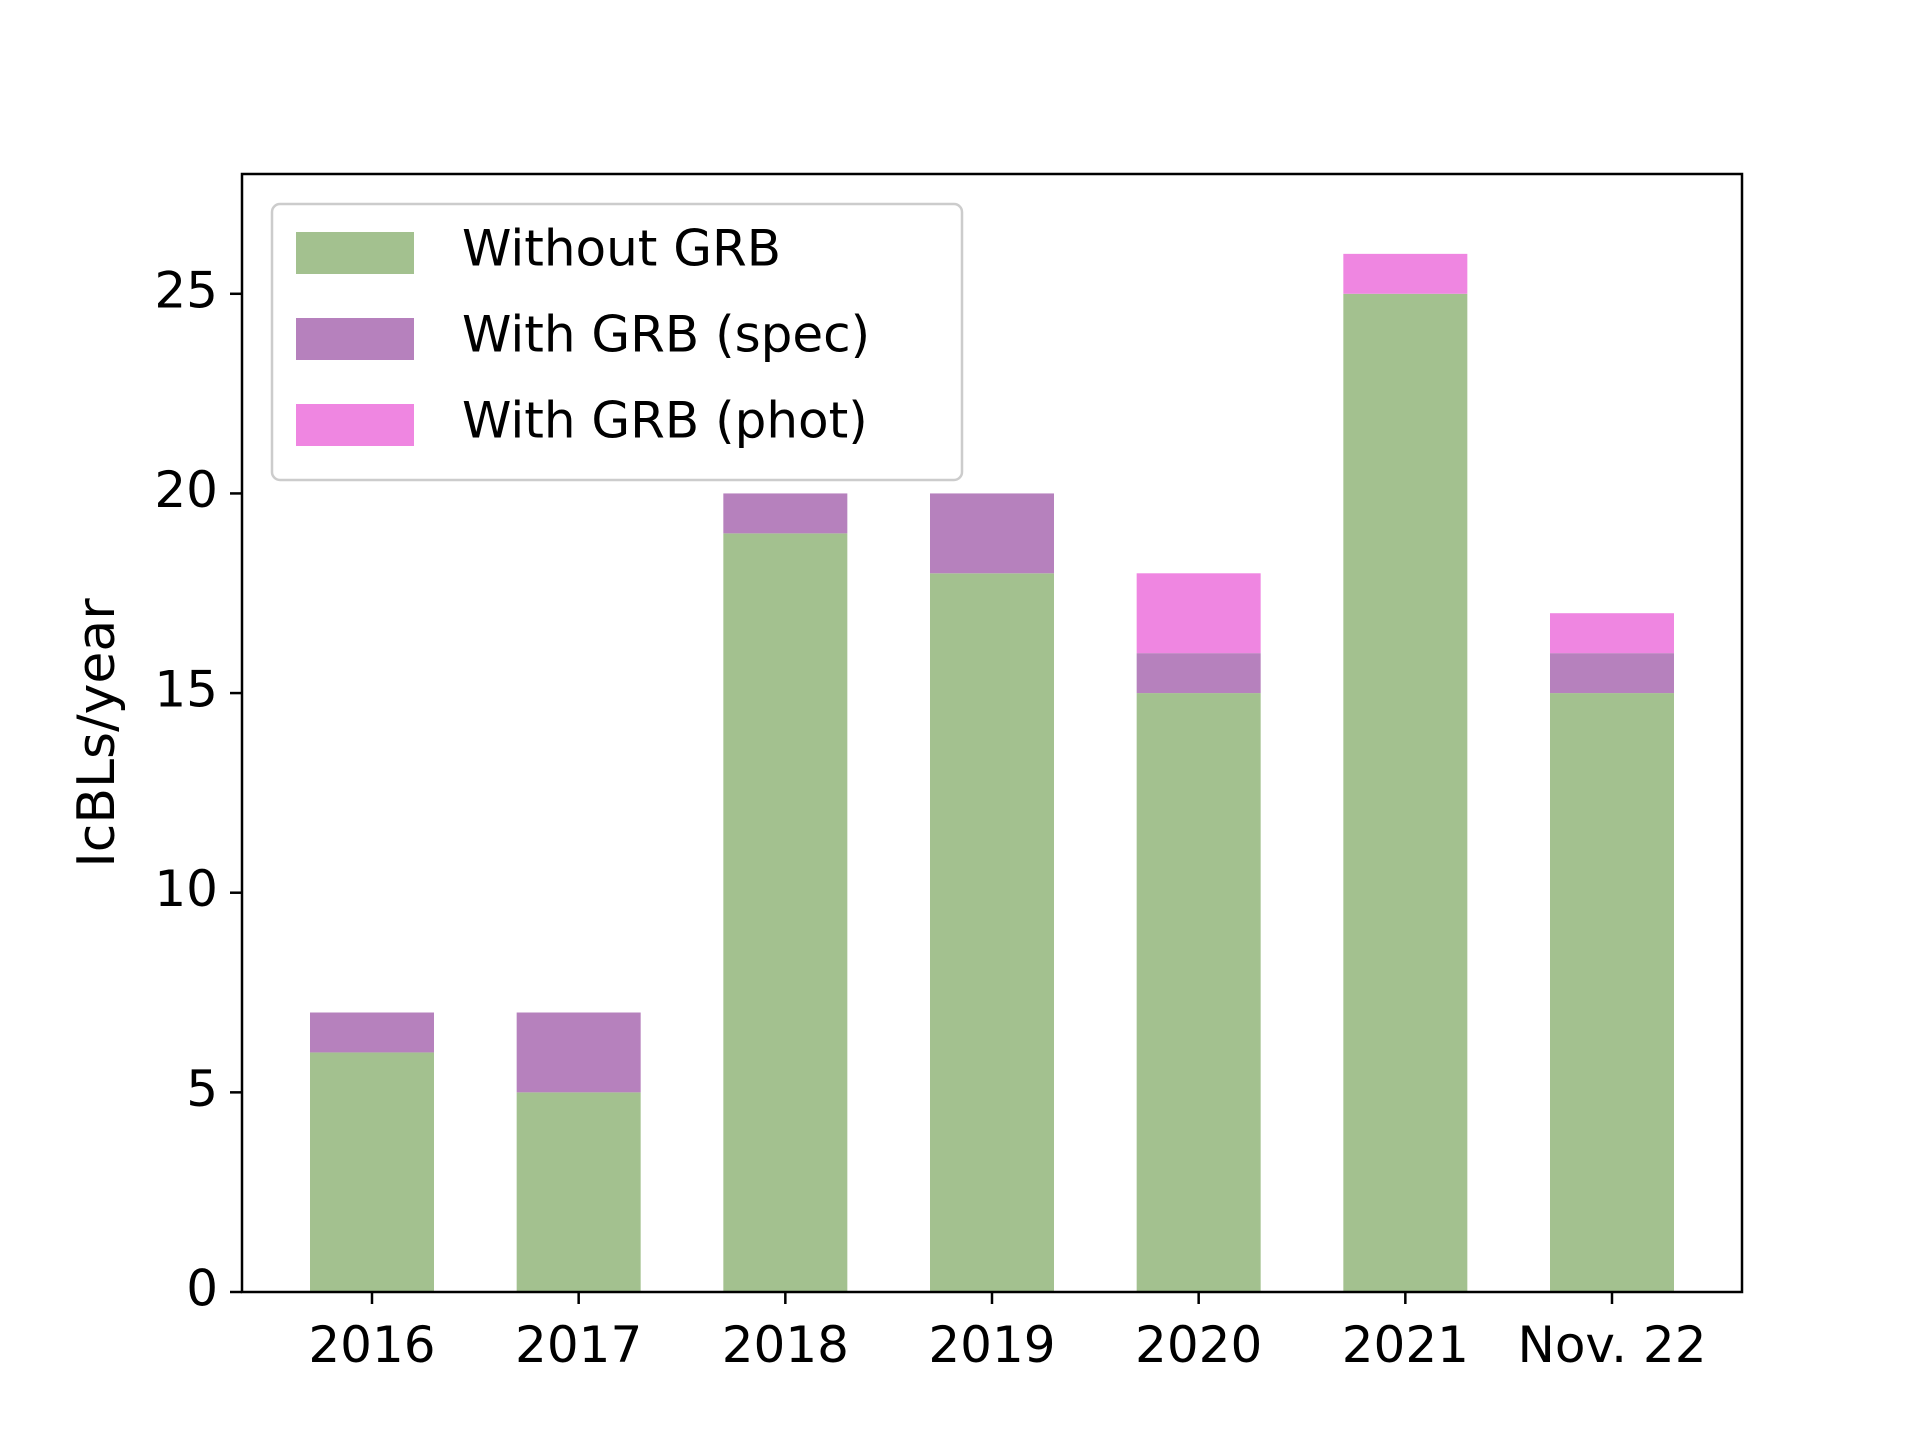  I want to click on x-tick-label: 2016, so click(371, 1345).